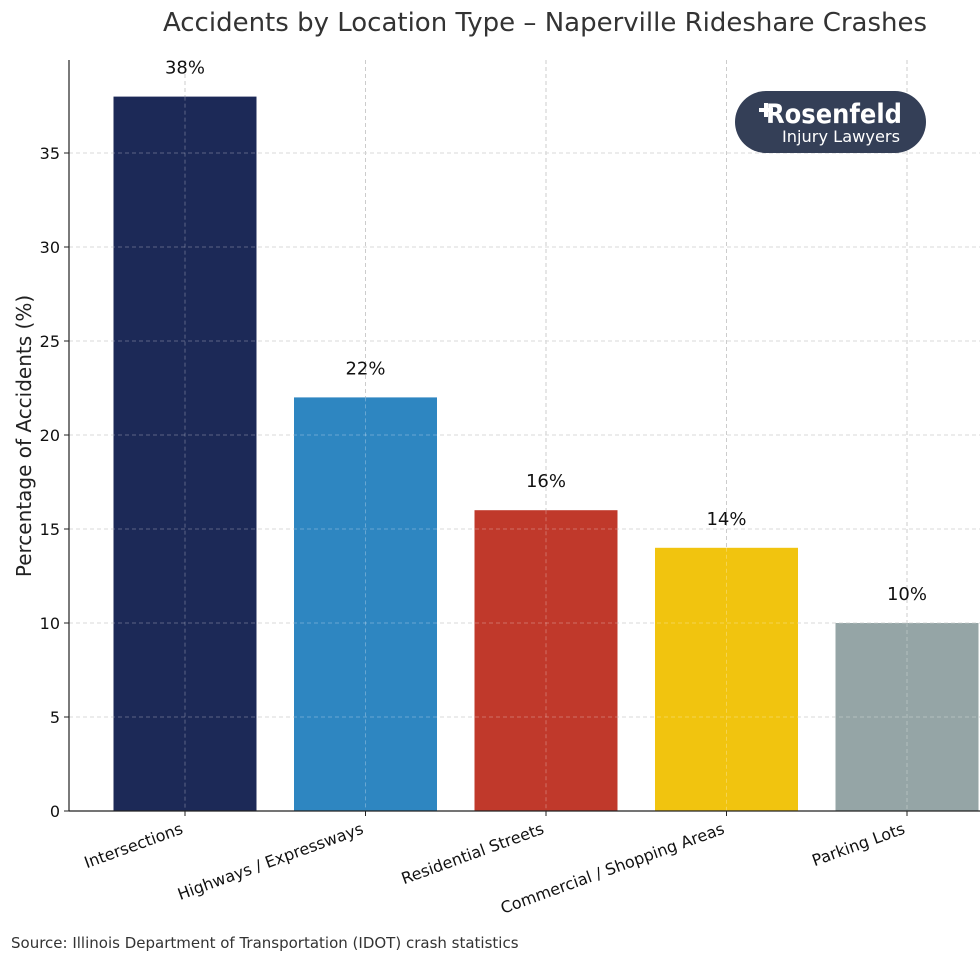  What do you see at coordinates (24, 436) in the screenshot?
I see `y-axis-label: Percentage of Accidents (%)` at bounding box center [24, 436].